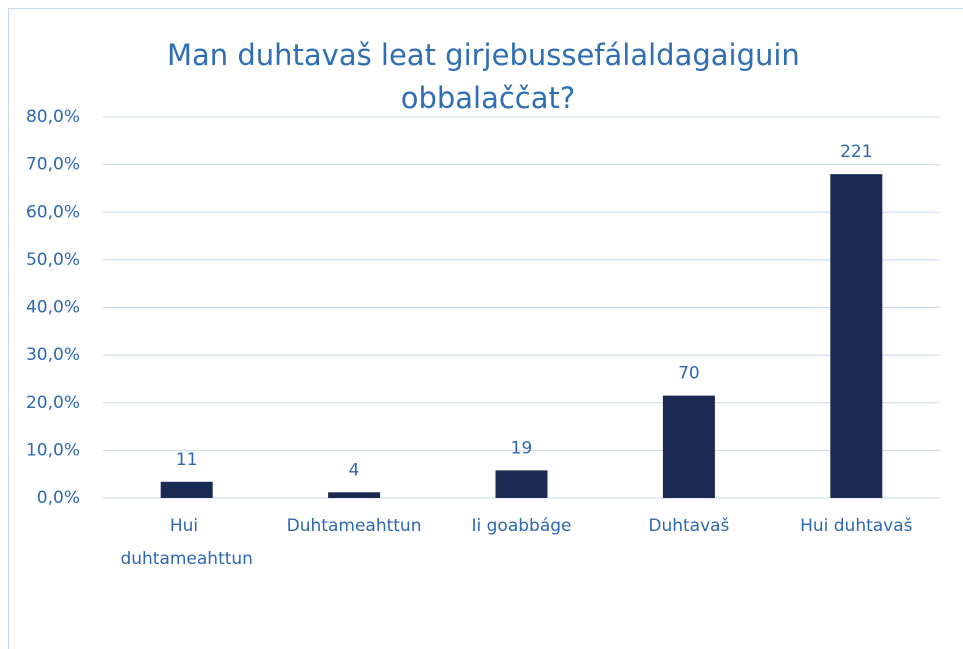 This screenshot has height=649, width=963. I want to click on y-tick-label: 60,0%, so click(53, 212).